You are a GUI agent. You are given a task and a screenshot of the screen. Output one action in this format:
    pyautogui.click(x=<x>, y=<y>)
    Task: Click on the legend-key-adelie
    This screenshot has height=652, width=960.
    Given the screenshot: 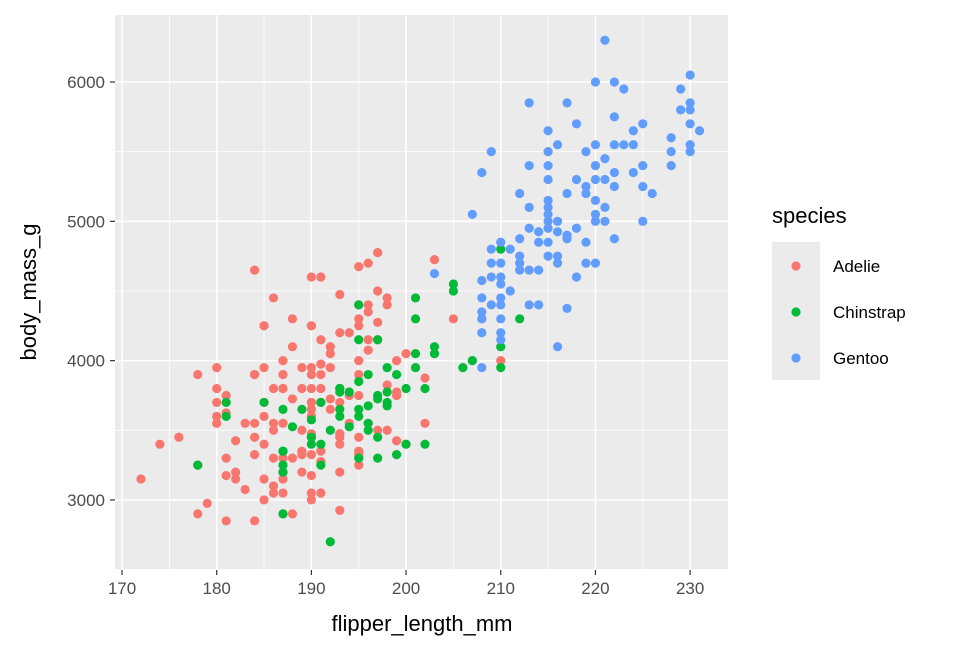 What is the action you would take?
    pyautogui.click(x=796, y=266)
    